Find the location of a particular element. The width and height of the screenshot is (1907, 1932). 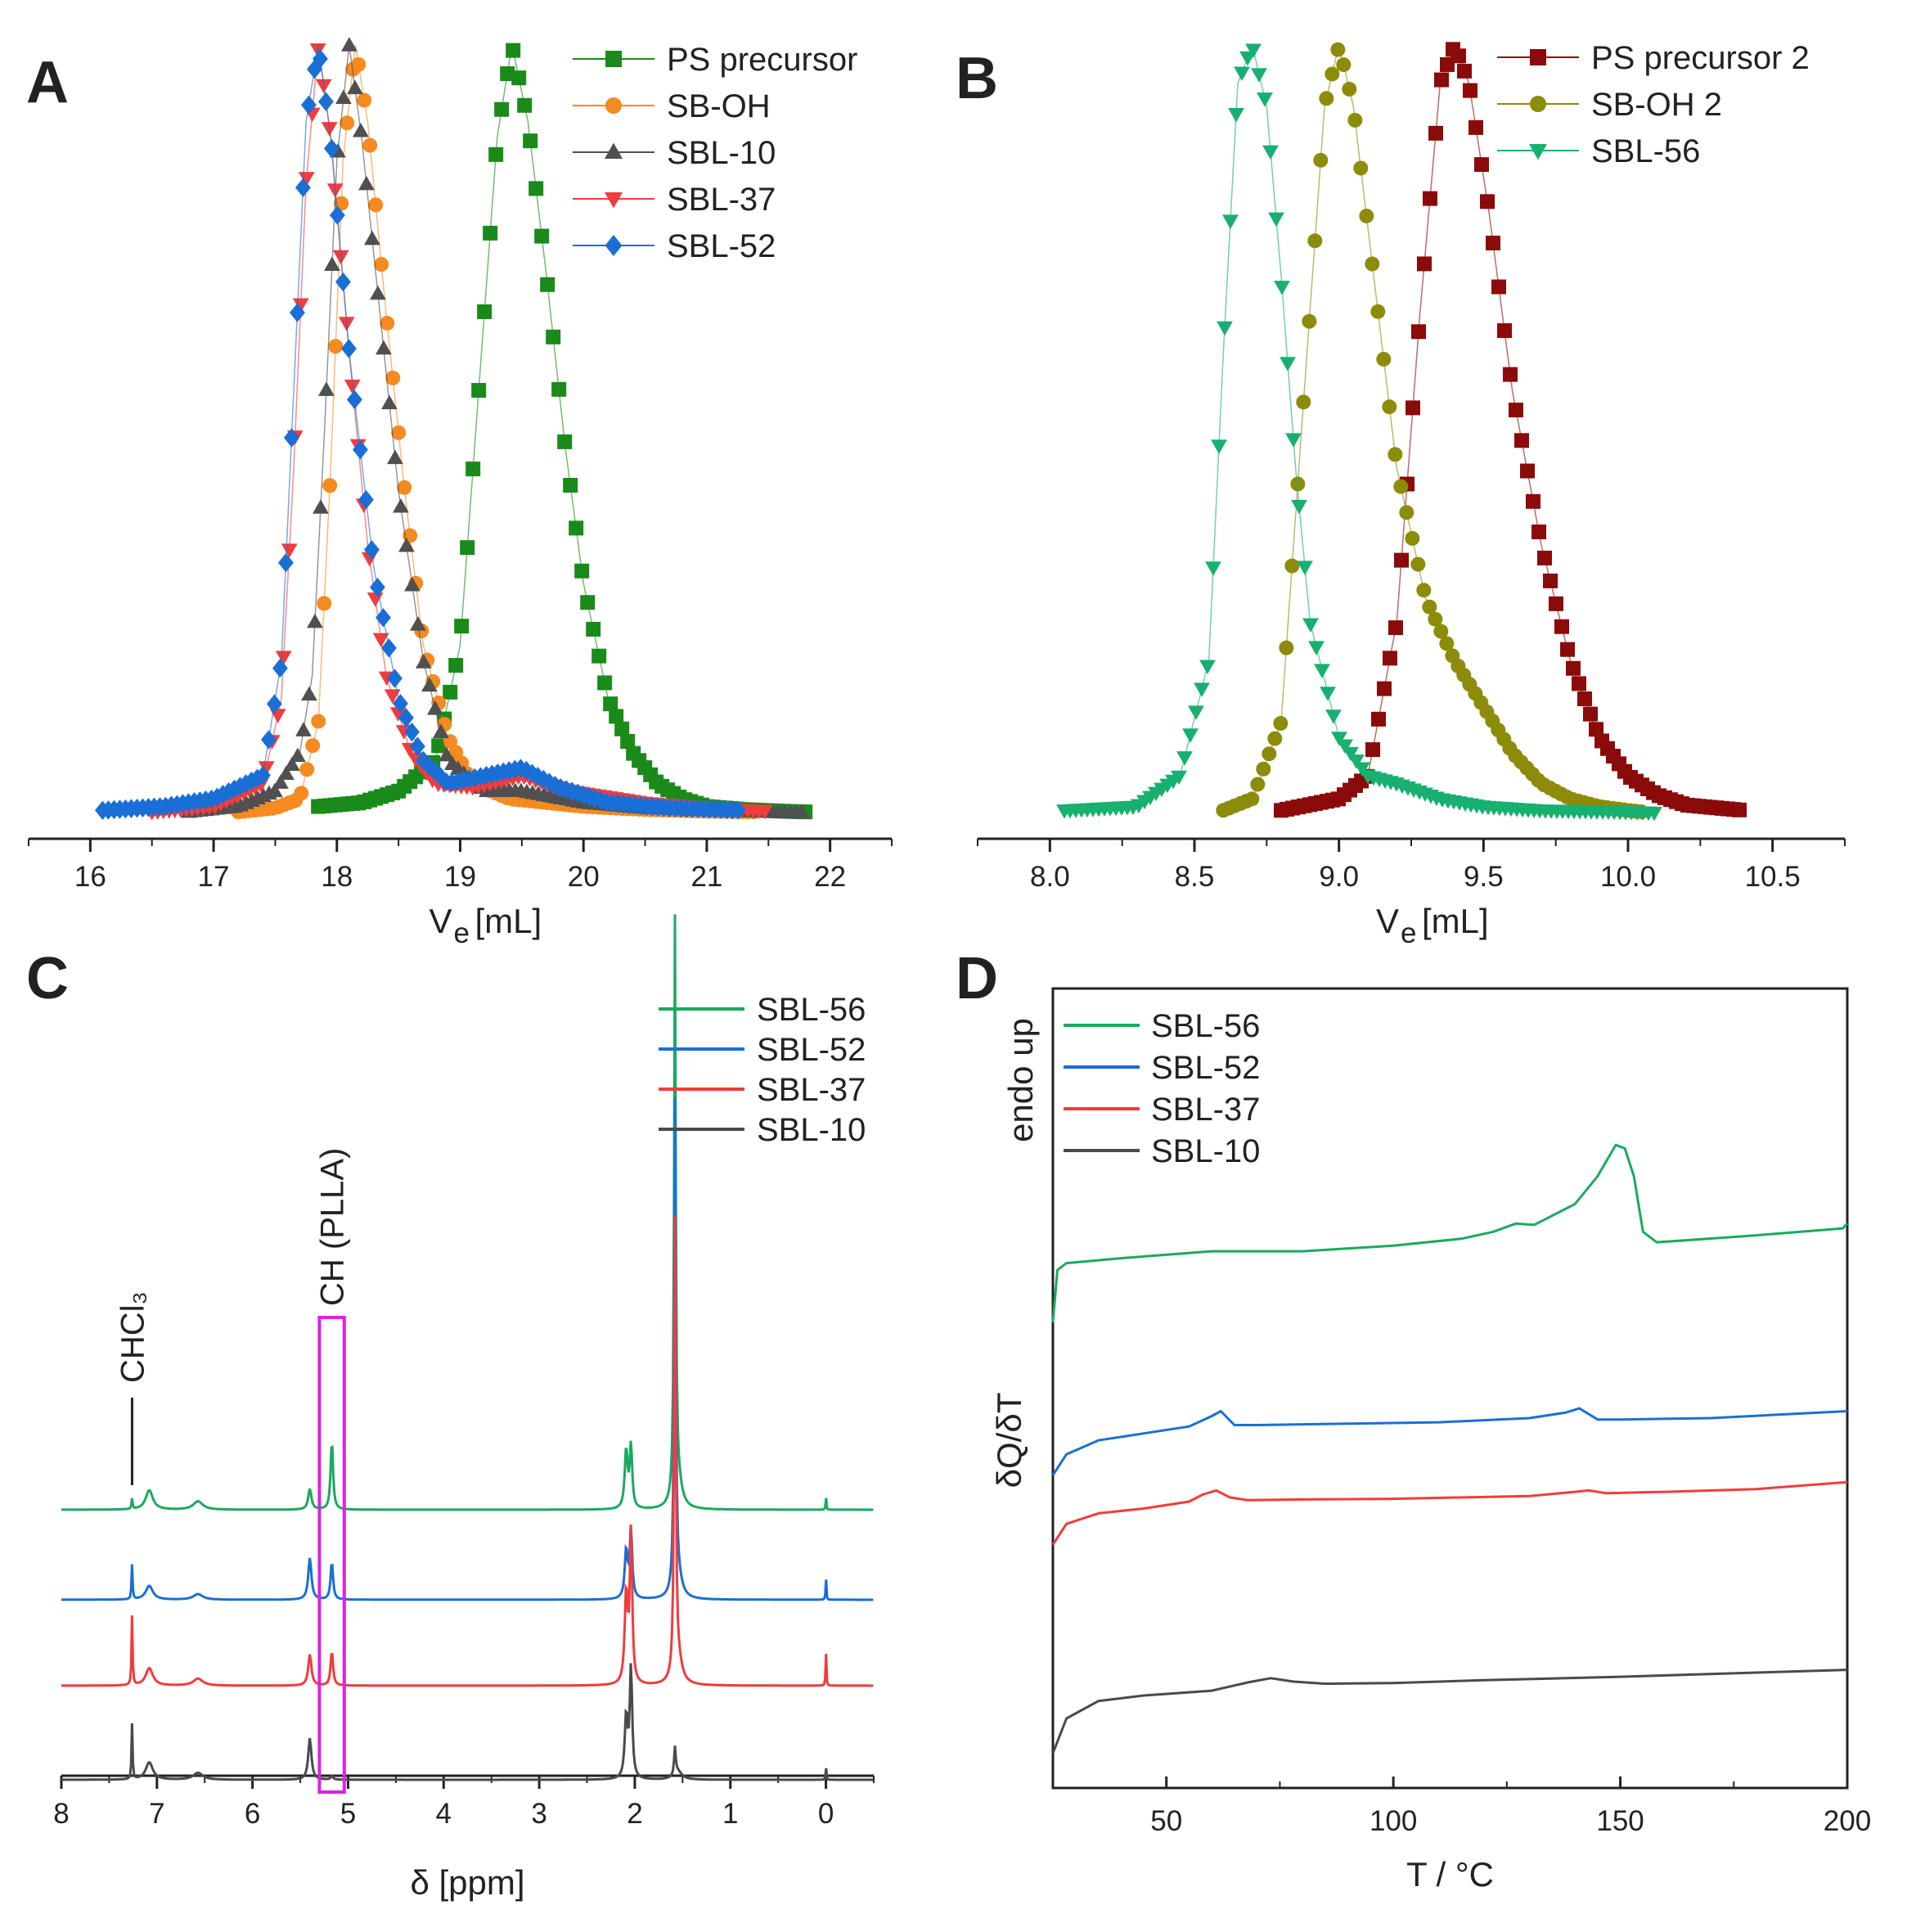

panel-c-x-label: δ [ppm] is located at coordinates (467, 1882).